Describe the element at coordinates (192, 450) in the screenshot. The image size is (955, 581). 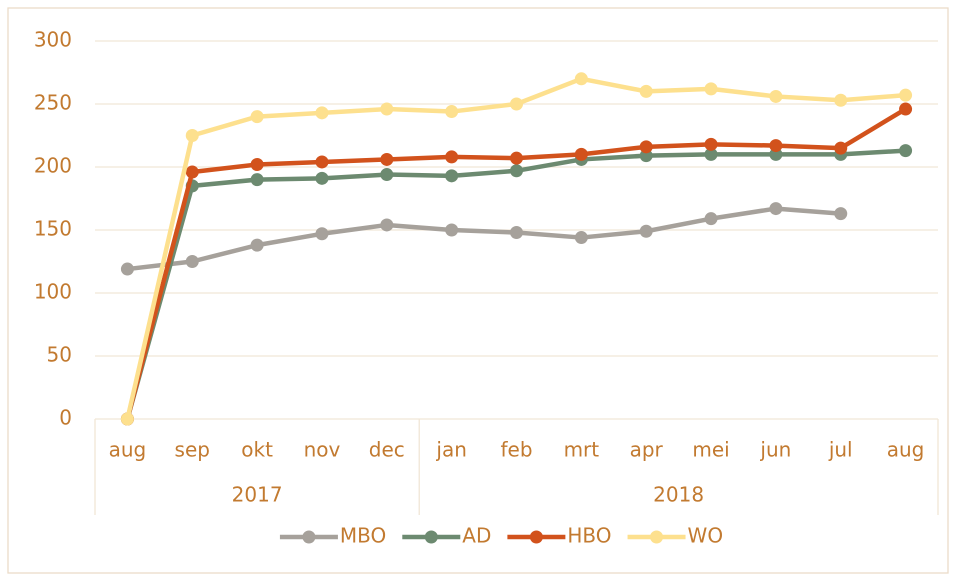
I see `x-tick-label: sep` at that location.